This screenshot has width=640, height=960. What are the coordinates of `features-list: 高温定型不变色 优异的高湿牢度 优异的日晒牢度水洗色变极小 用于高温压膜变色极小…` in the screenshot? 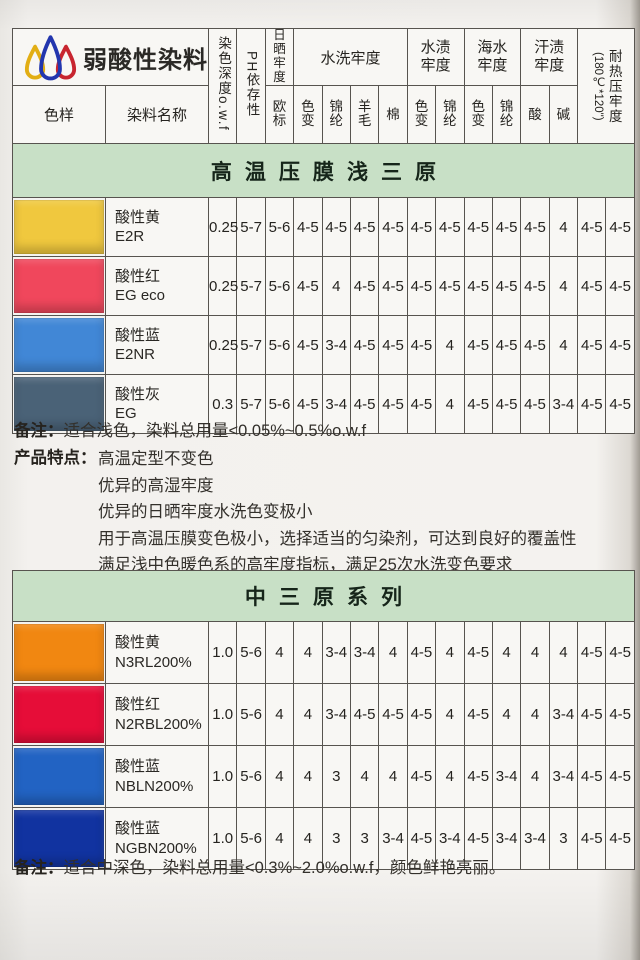 It's located at (337, 512).